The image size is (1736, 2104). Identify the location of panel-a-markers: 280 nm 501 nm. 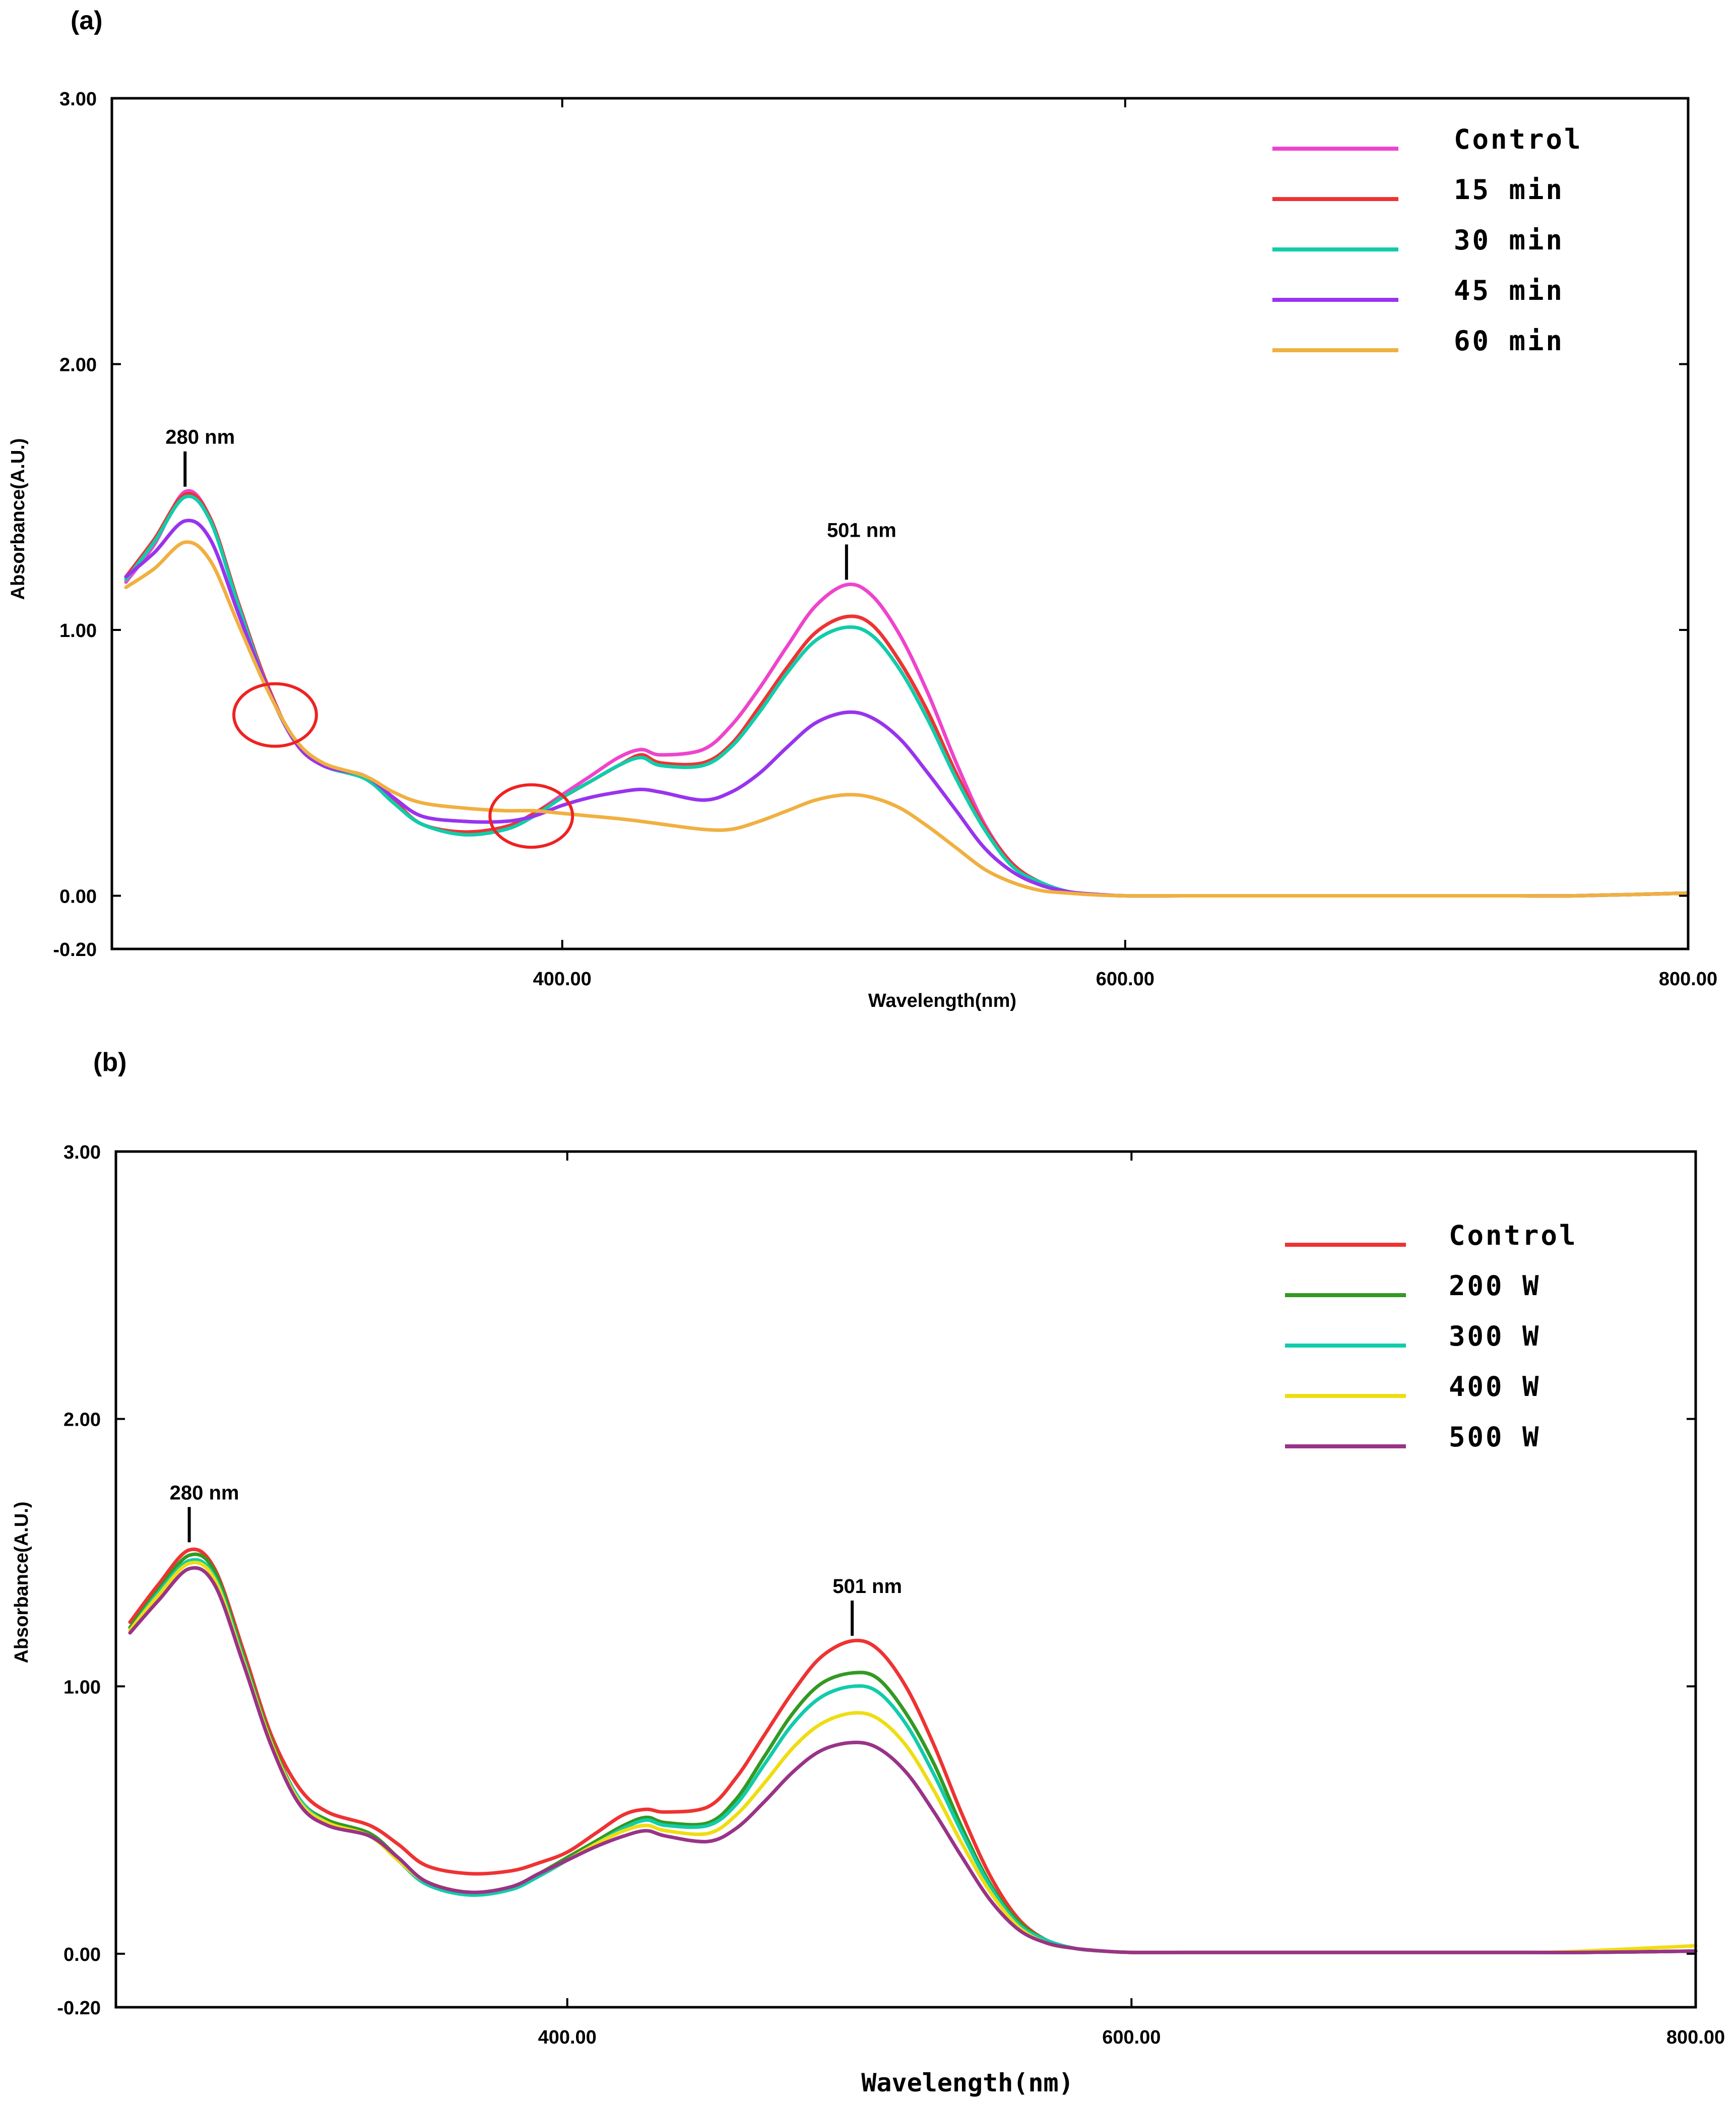
(530, 637).